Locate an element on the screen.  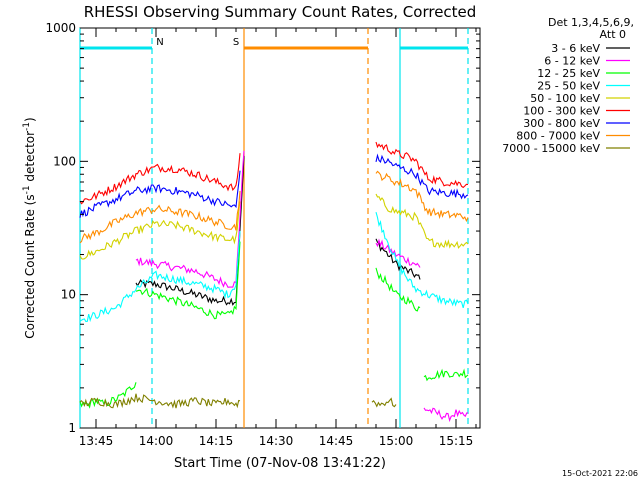
y-axis-label-part: ) is located at coordinates (30, 119).